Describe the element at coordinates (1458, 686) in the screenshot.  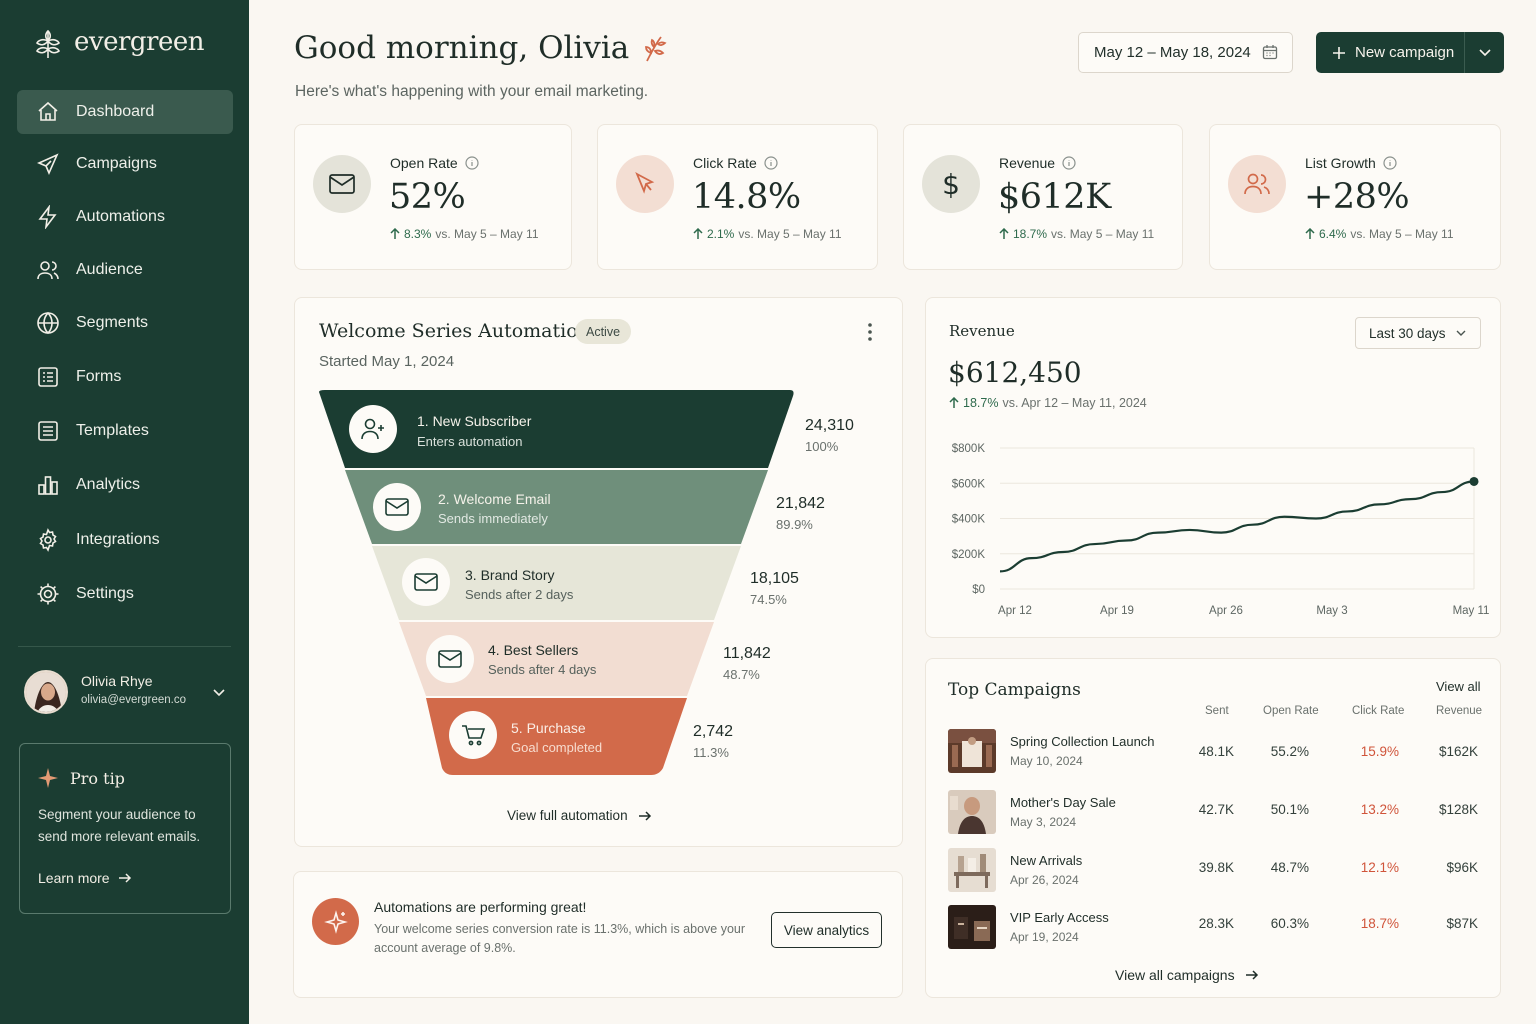
I see `view-all-link: View all` at that location.